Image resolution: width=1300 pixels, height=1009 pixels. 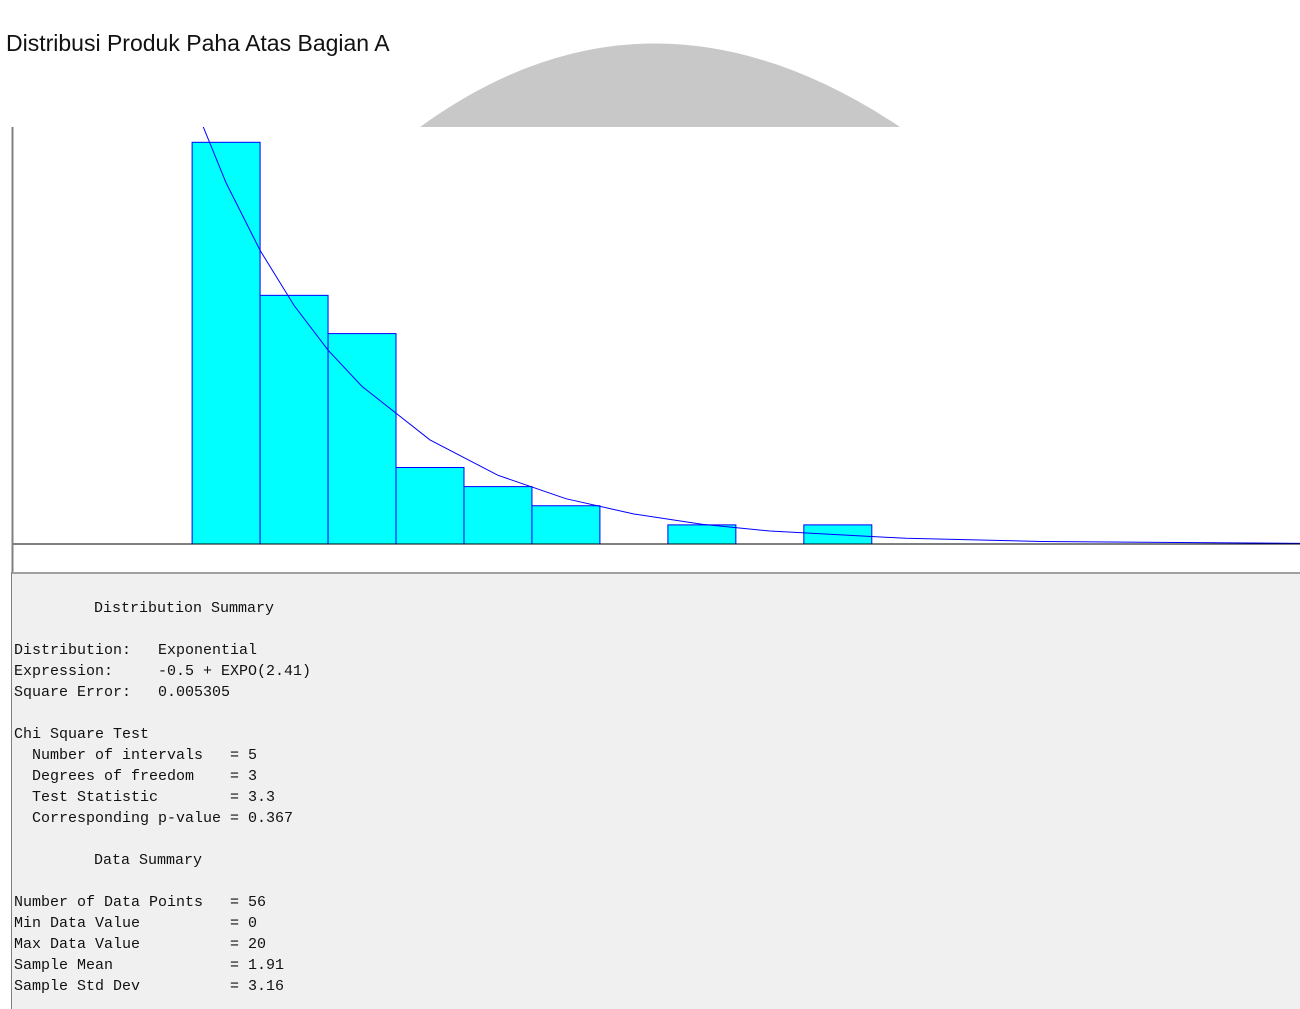 What do you see at coordinates (136, 776) in the screenshot?
I see `summary-line: Degrees of freedom = 3` at bounding box center [136, 776].